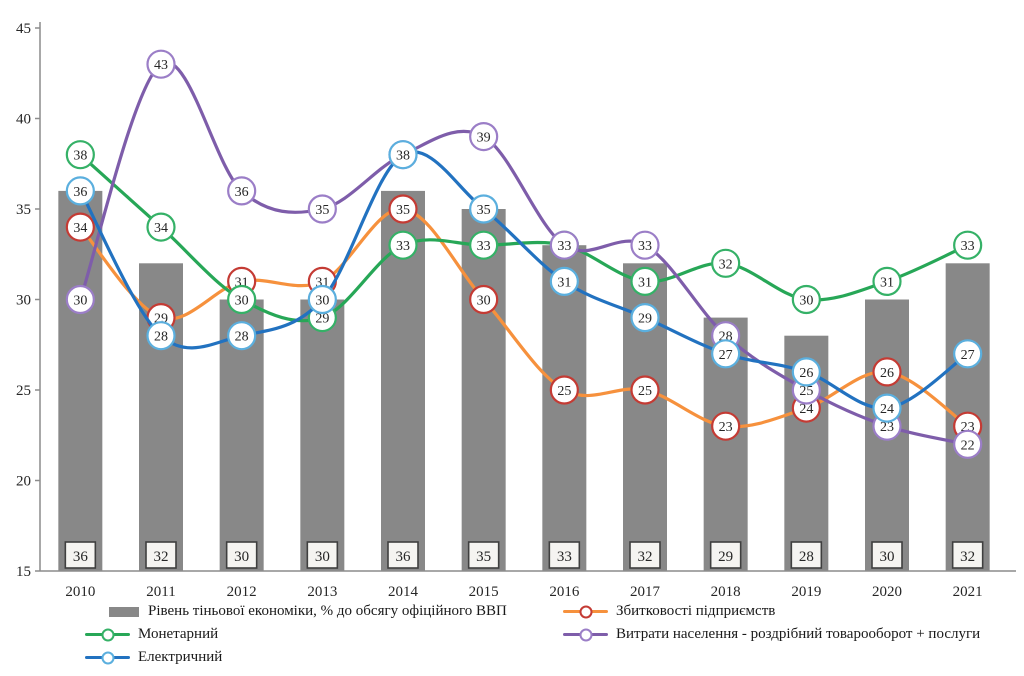 This screenshot has height=676, width=1024. What do you see at coordinates (726, 592) in the screenshot?
I see `x-axis-year-label: 2018` at bounding box center [726, 592].